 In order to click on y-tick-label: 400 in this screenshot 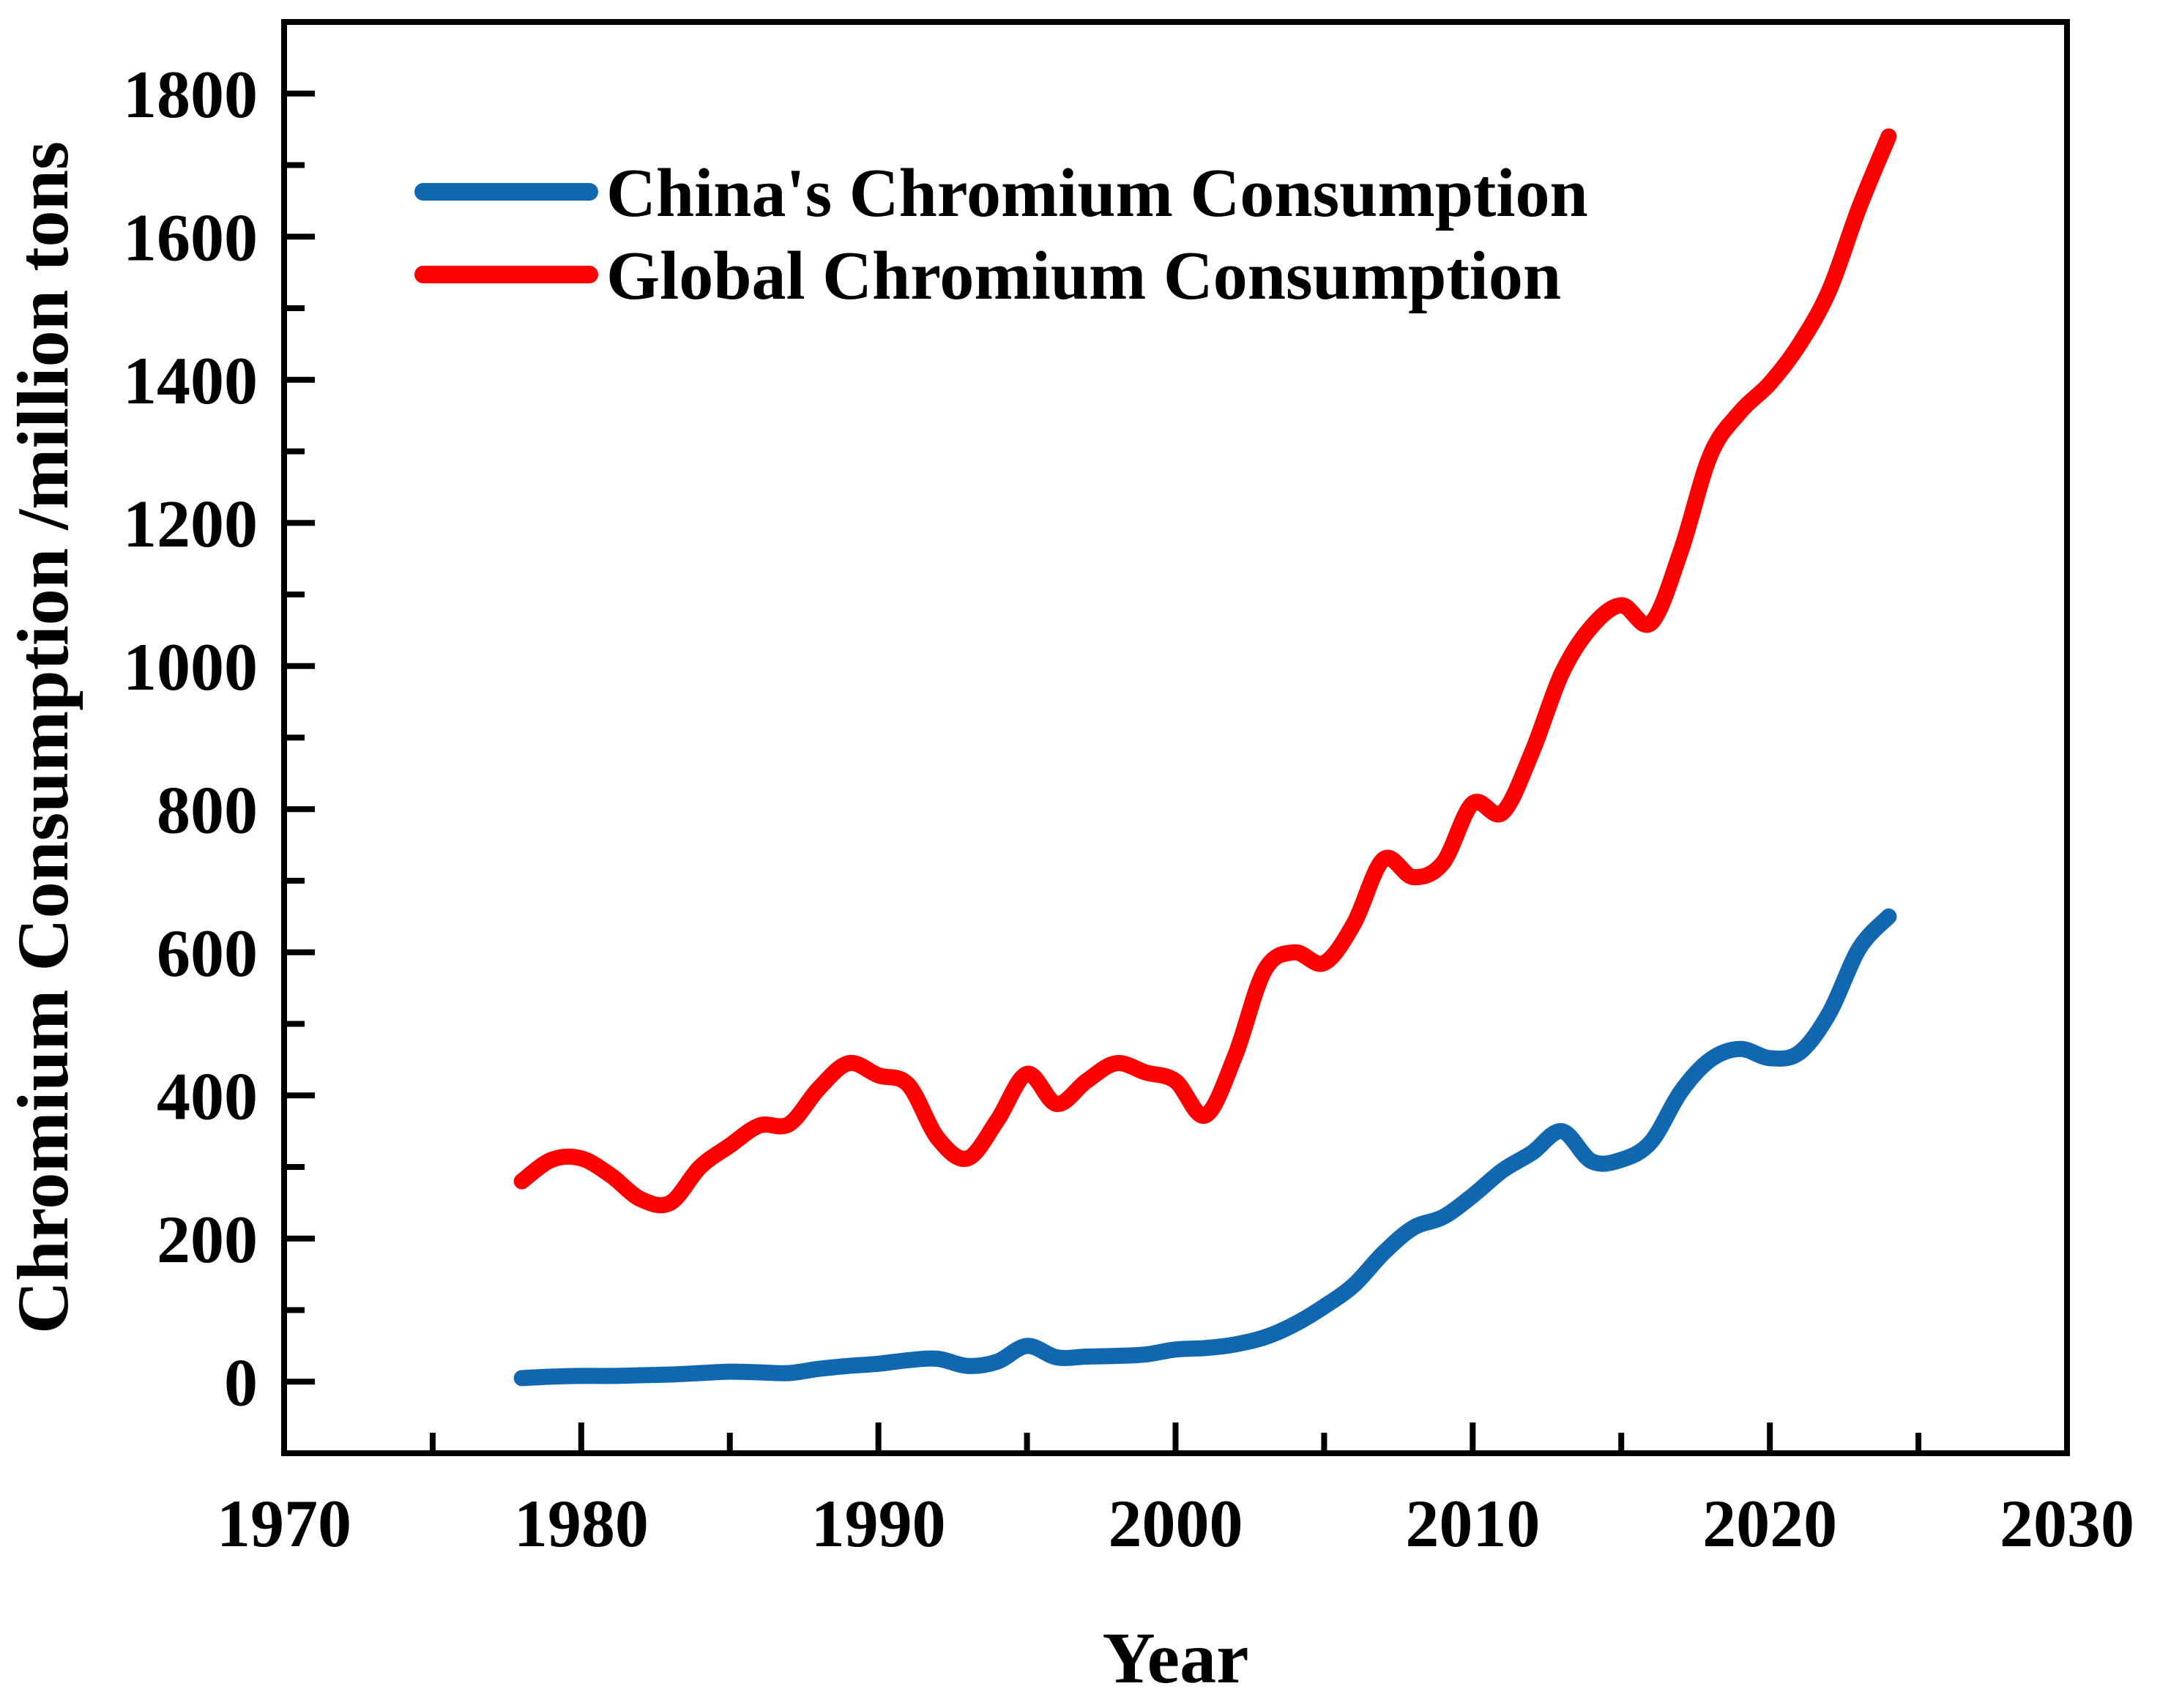, I will do `click(207, 1096)`.